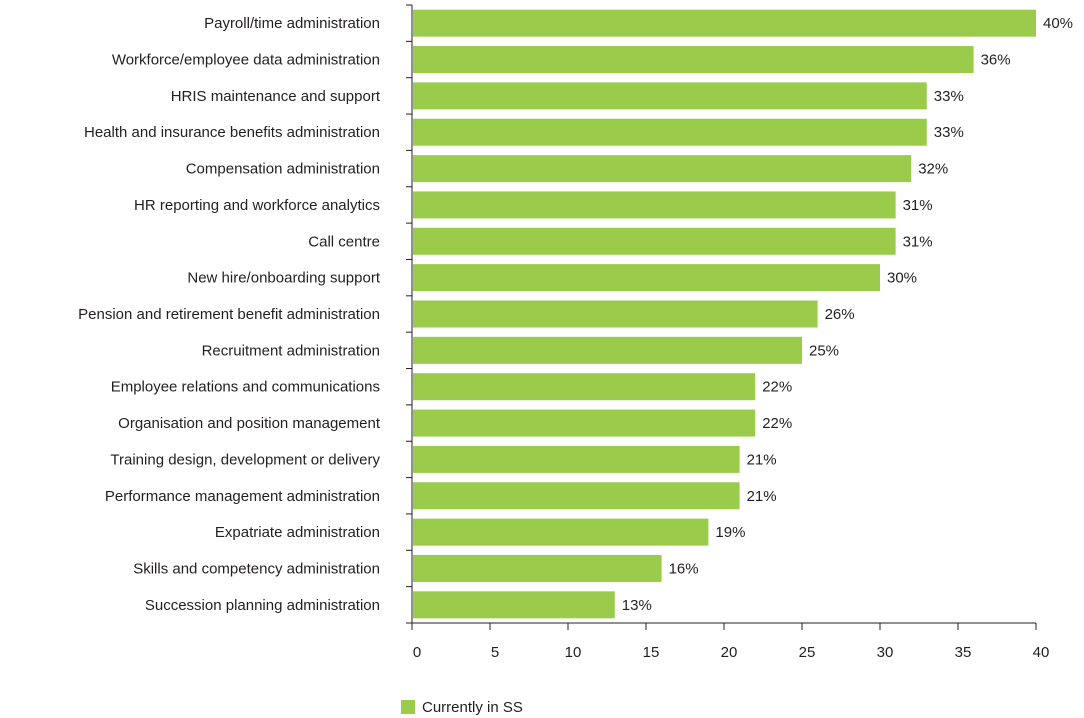 The image size is (1084, 718). I want to click on x-ticks-group: 0 5 10 15 20 25 30 35 40, so click(730, 642).